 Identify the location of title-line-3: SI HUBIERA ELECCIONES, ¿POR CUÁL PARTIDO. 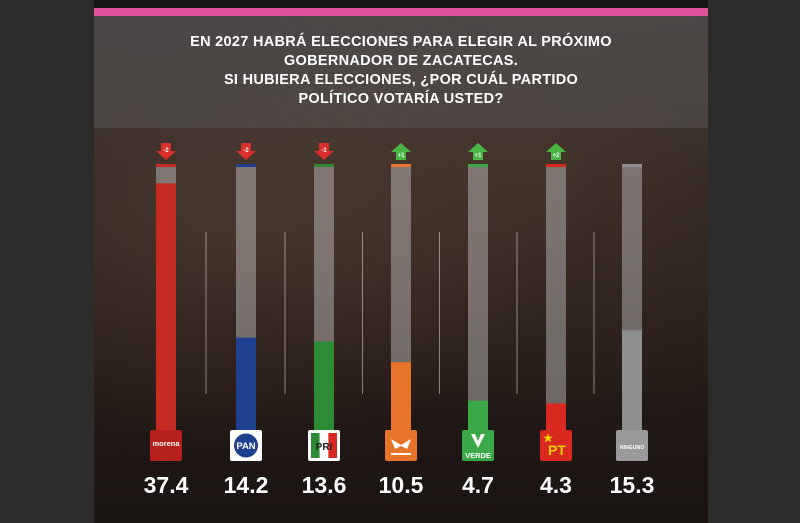
(401, 80).